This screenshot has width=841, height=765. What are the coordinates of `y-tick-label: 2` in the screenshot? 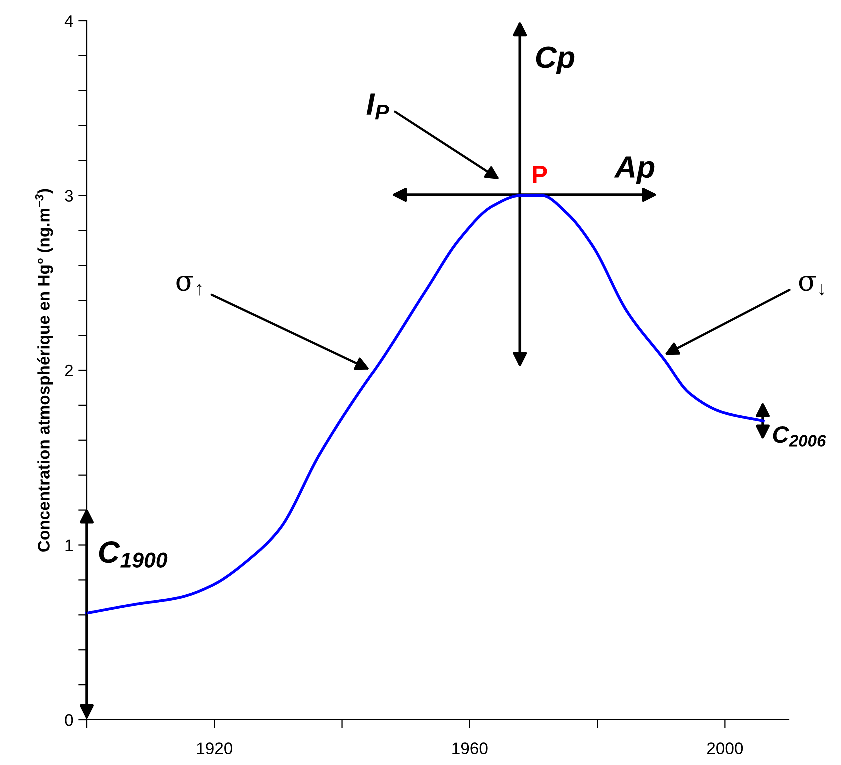 It's located at (69, 370).